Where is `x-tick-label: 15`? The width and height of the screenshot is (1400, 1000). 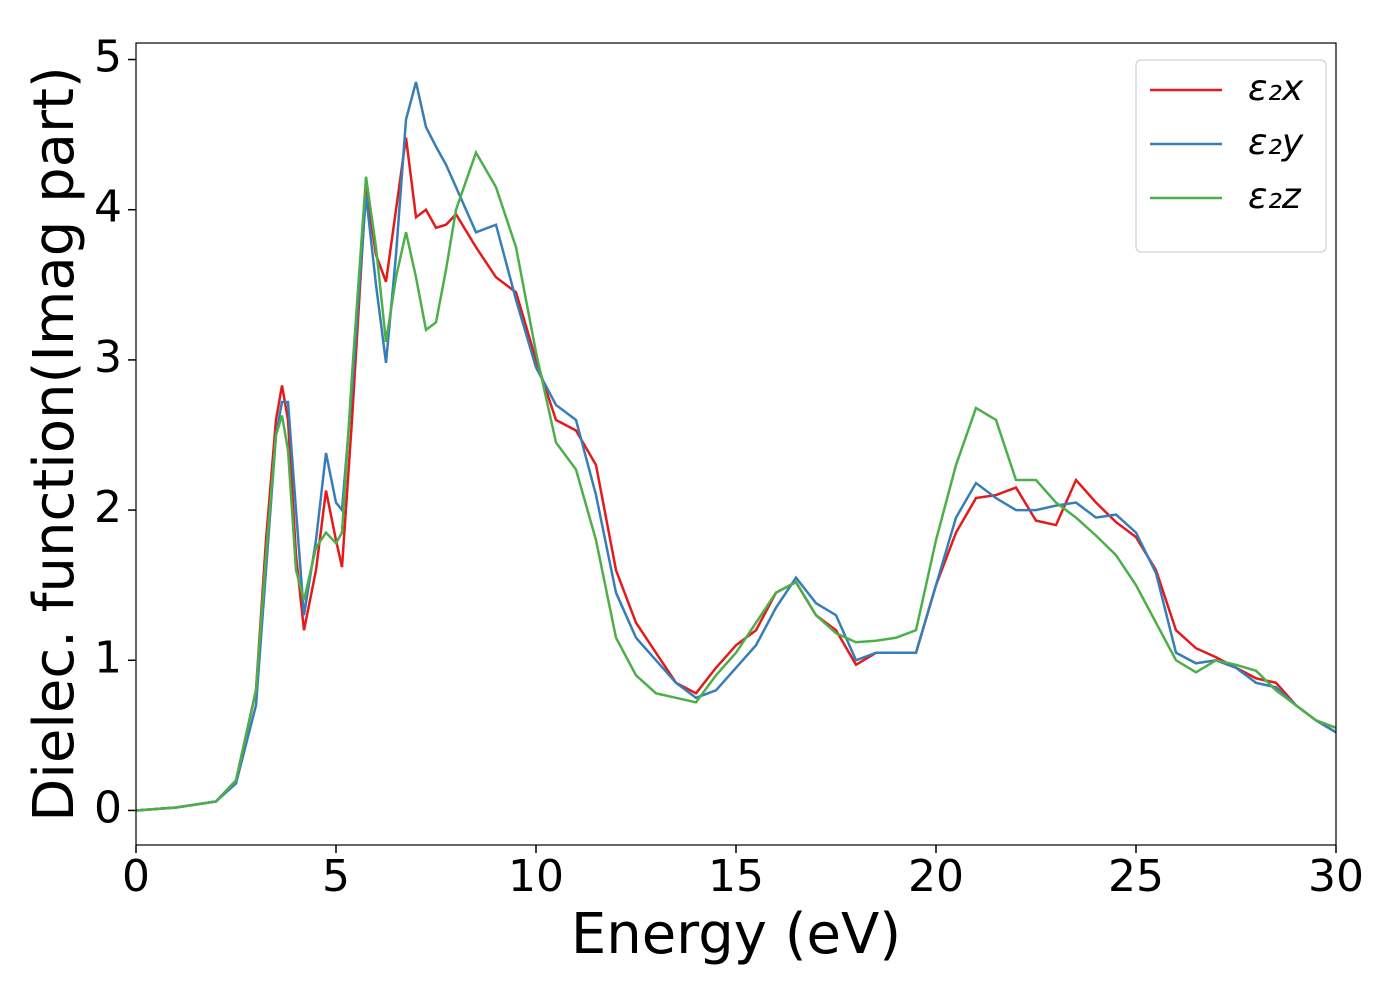
x-tick-label: 15 is located at coordinates (736, 876).